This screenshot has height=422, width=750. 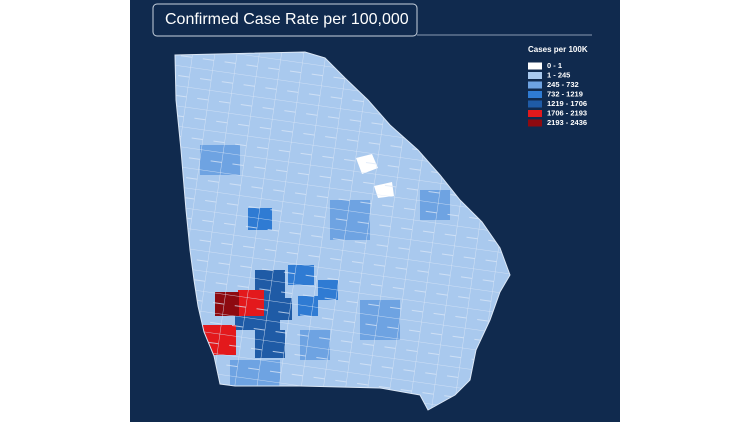 What do you see at coordinates (567, 103) in the screenshot?
I see `legend-label: 1219 - 1706` at bounding box center [567, 103].